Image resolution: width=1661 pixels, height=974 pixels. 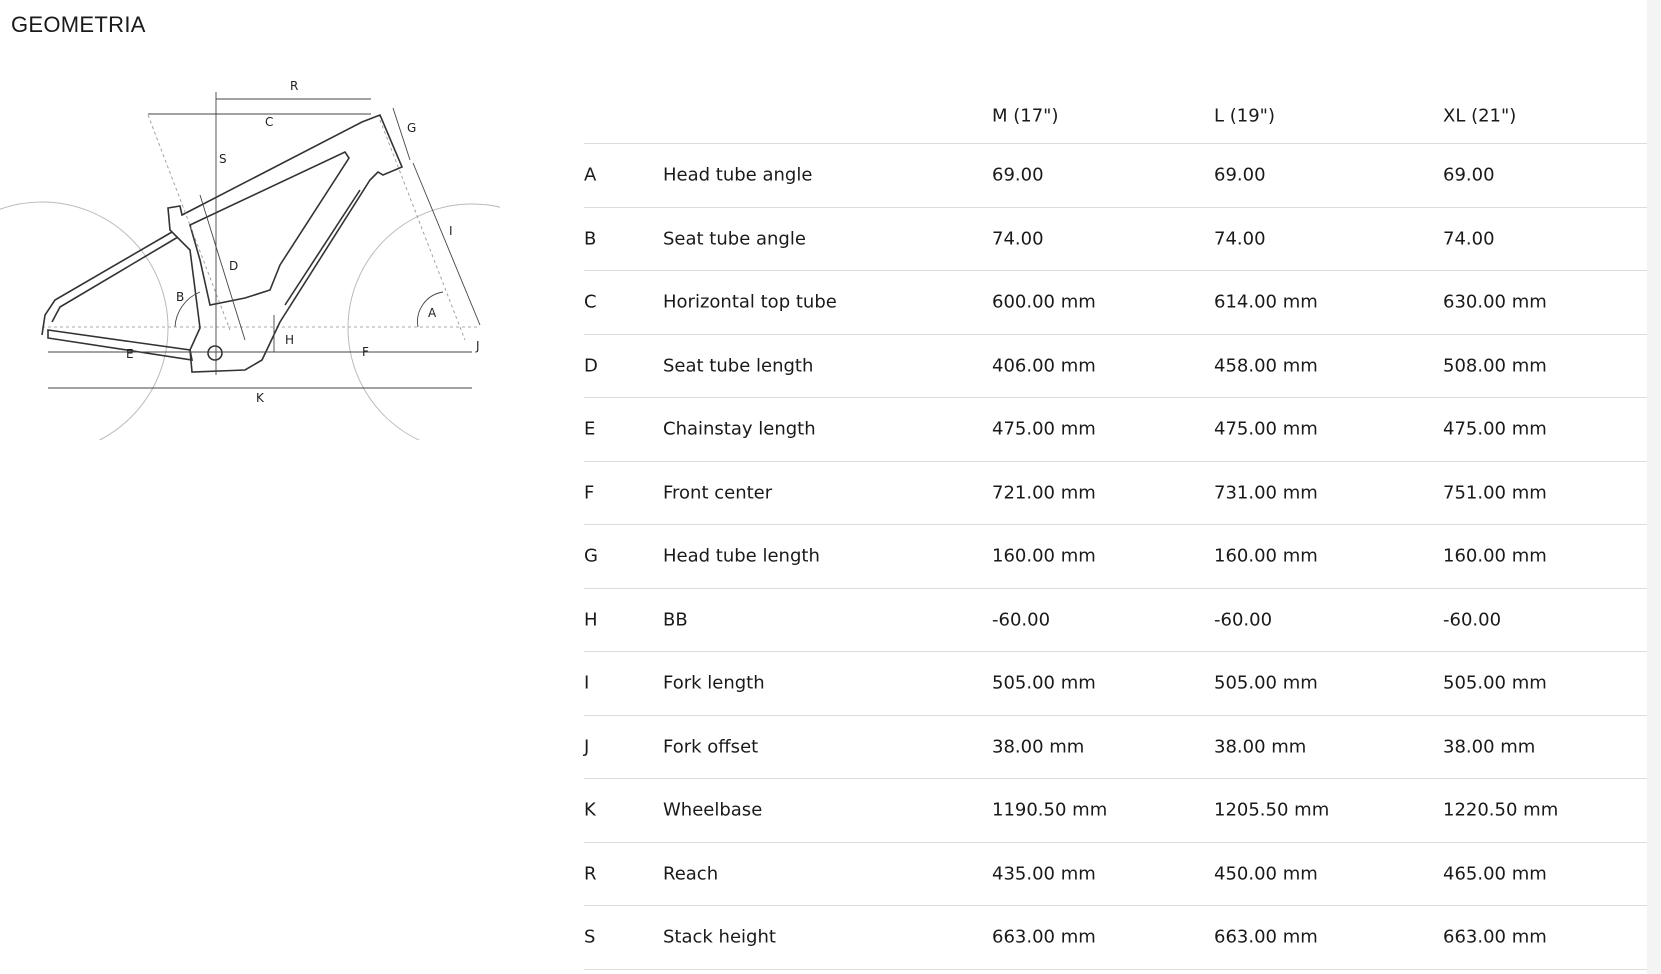 What do you see at coordinates (591, 620) in the screenshot?
I see `row-code: H` at bounding box center [591, 620].